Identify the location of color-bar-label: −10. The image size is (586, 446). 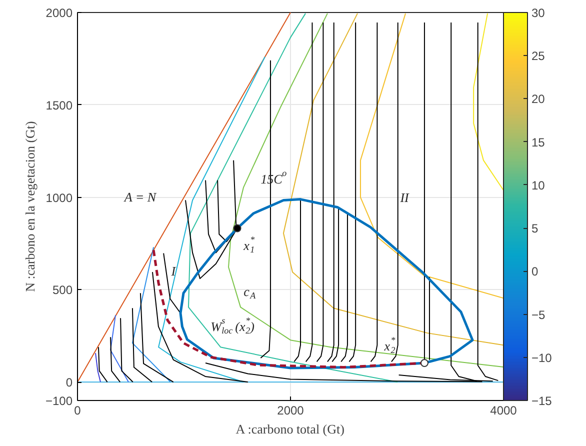
(542, 357).